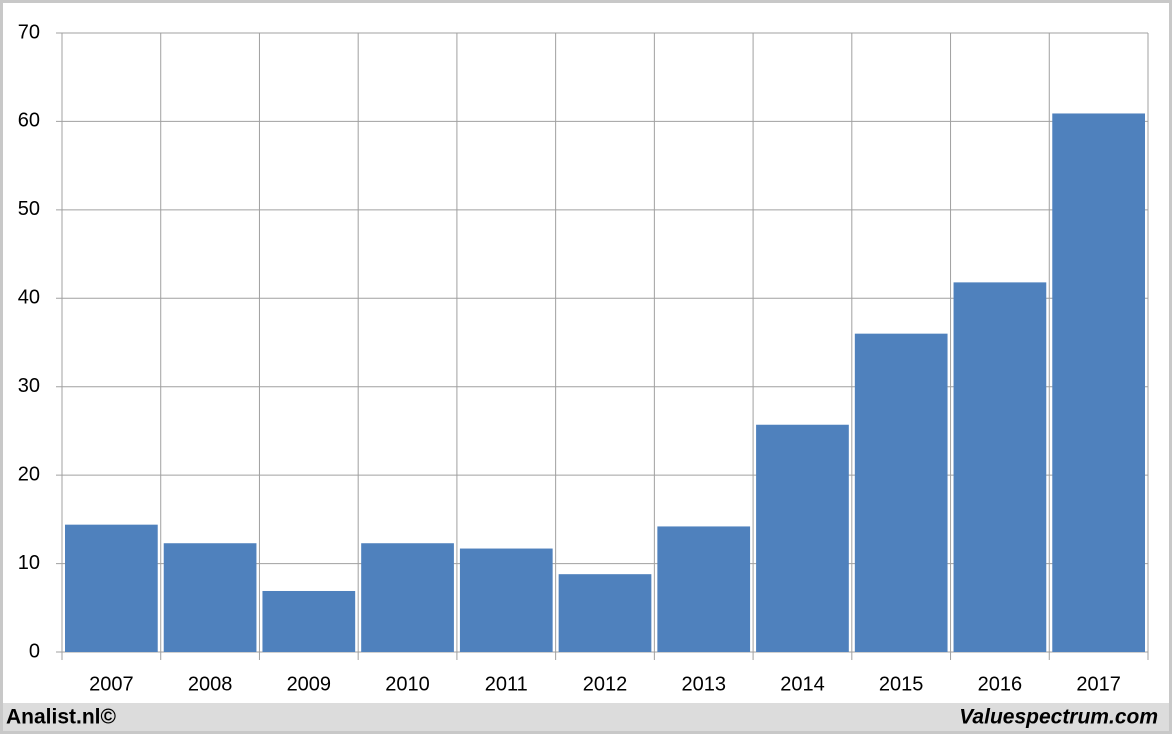 This screenshot has height=734, width=1172. Describe the element at coordinates (34, 651) in the screenshot. I see `y-tick-label: 0` at that location.